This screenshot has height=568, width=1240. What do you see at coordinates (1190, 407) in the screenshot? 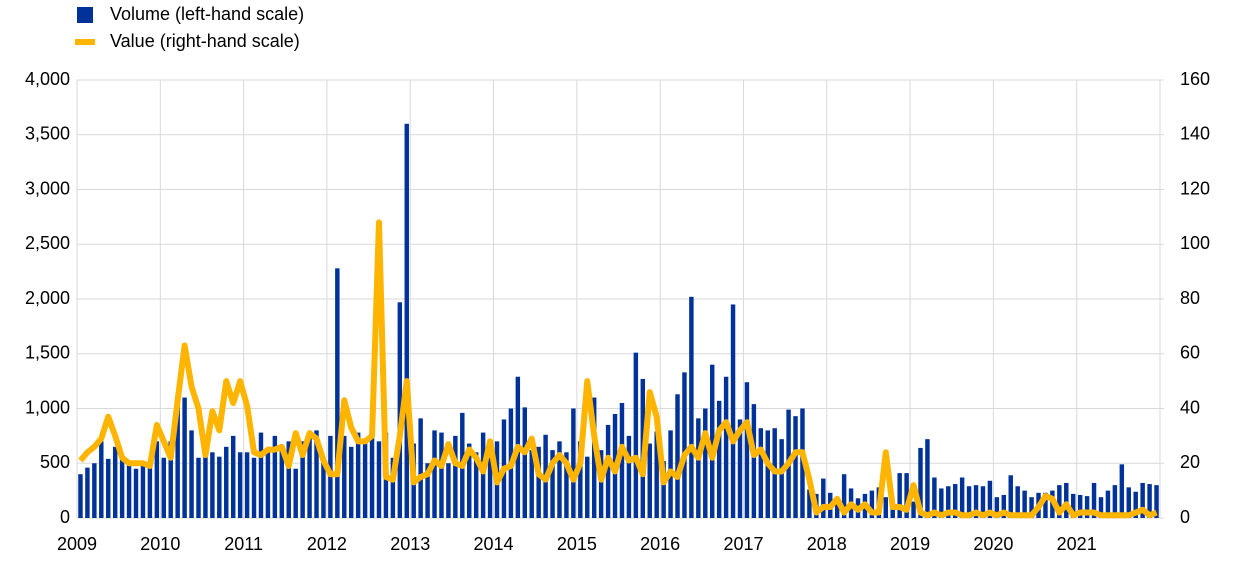
I see `y2-tick-label: 40` at bounding box center [1190, 407].